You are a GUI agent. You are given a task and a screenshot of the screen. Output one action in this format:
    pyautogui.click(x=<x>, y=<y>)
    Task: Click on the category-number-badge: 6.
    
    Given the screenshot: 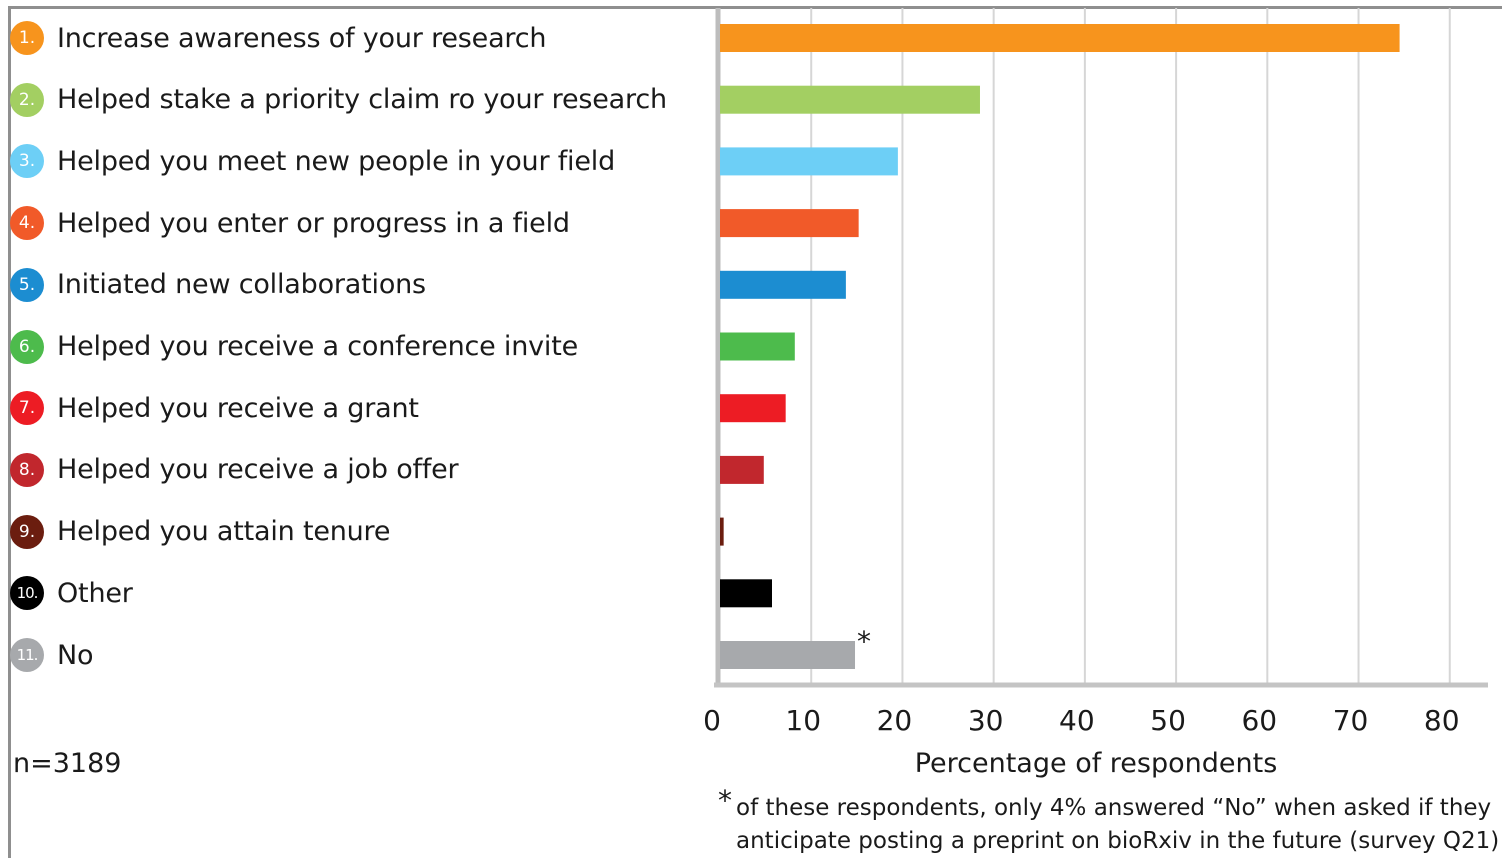 What is the action you would take?
    pyautogui.click(x=27, y=346)
    